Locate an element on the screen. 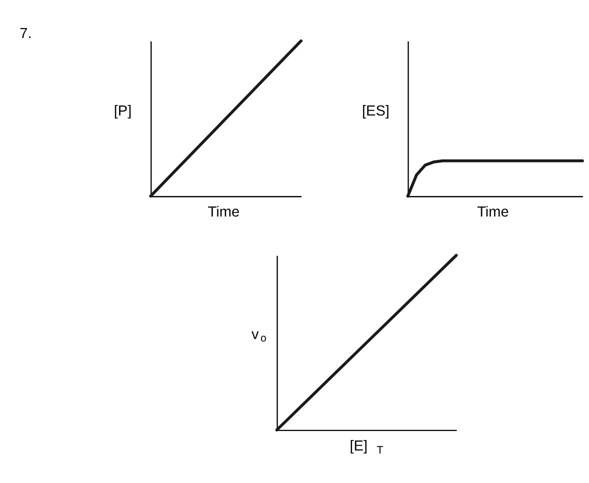  x-axis-title: [E]T is located at coordinates (367, 447).